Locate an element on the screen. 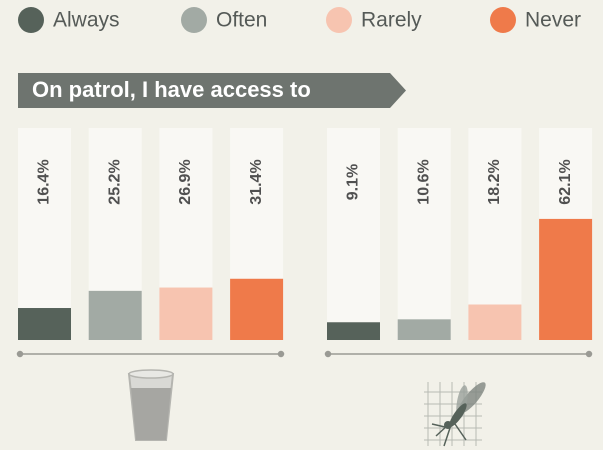 The width and height of the screenshot is (603, 450). value-label: 62.1% is located at coordinates (565, 181).